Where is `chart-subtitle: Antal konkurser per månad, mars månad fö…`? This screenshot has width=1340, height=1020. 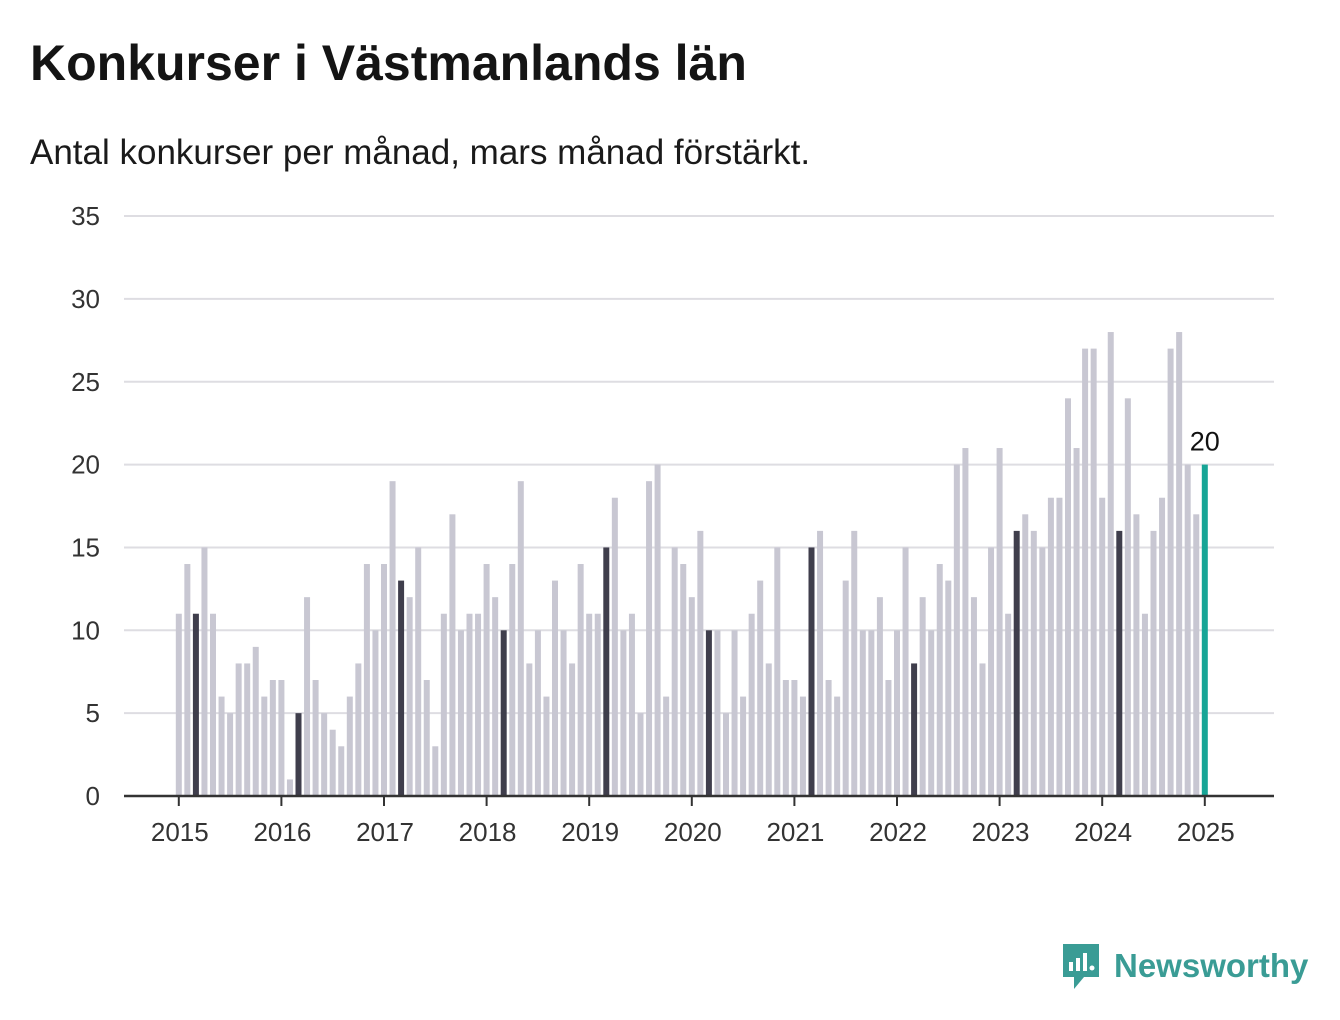 chart-subtitle: Antal konkurser per månad, mars månad fö… is located at coordinates (420, 152).